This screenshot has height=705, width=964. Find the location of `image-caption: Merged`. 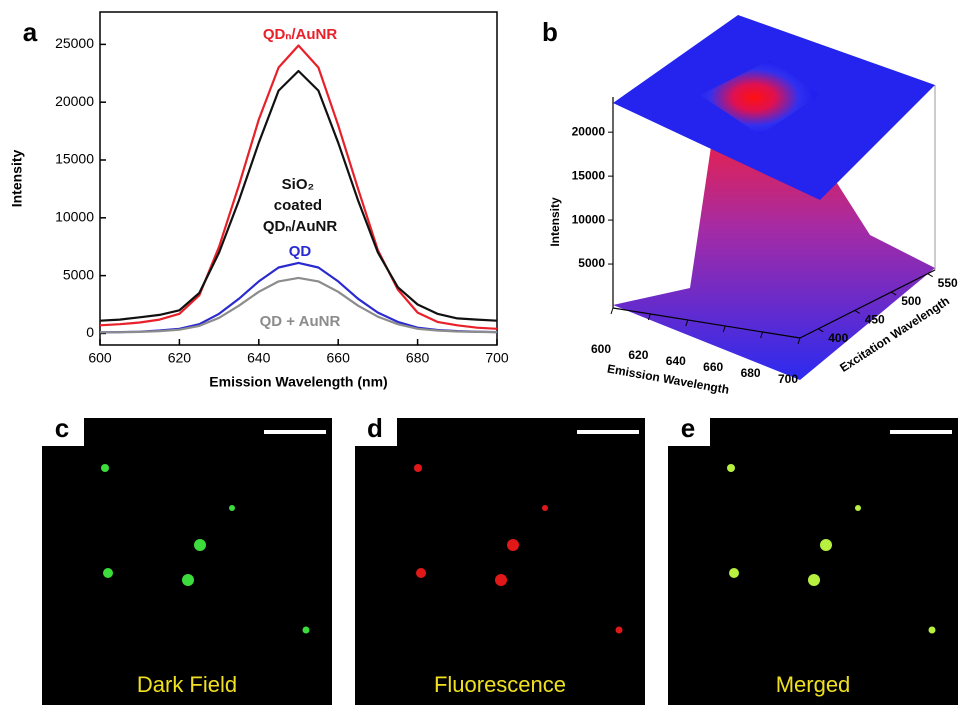

image-caption: Merged is located at coordinates (813, 684).